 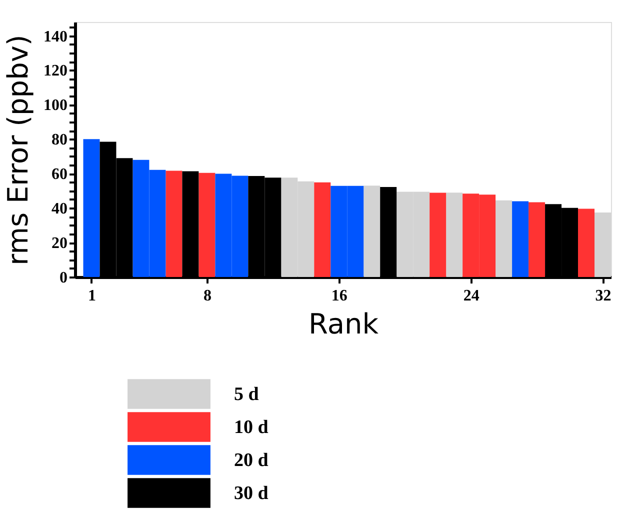 What do you see at coordinates (56, 105) in the screenshot?
I see `y-tick-label: 100` at bounding box center [56, 105].